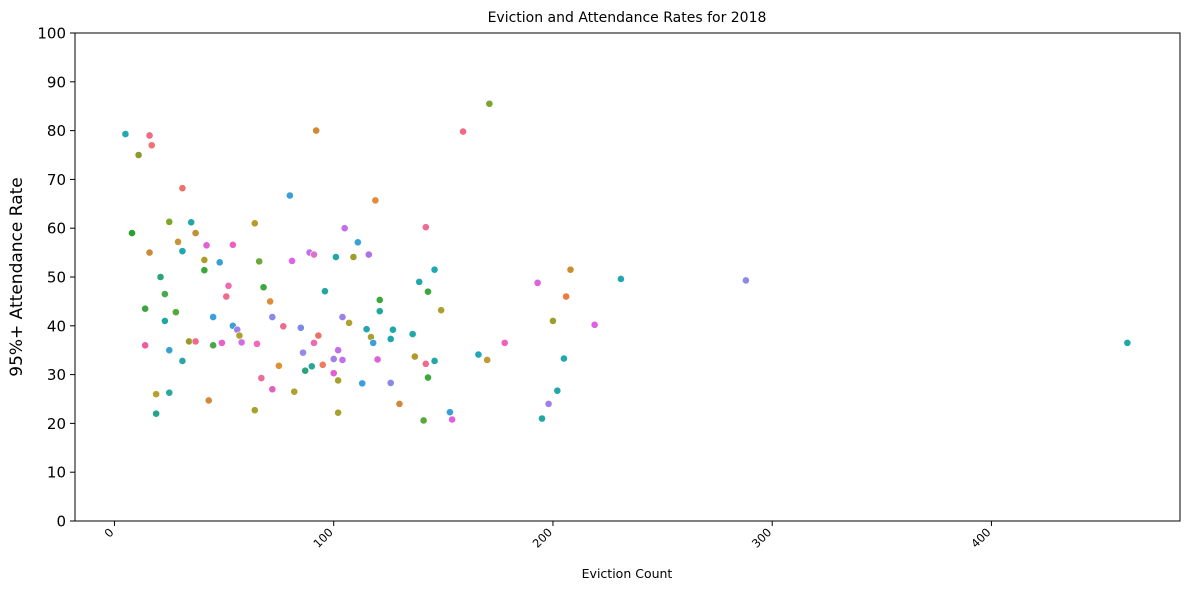 This screenshot has height=590, width=1189. I want to click on y-axis-label: 95%+ Attendance Rate, so click(17, 277).